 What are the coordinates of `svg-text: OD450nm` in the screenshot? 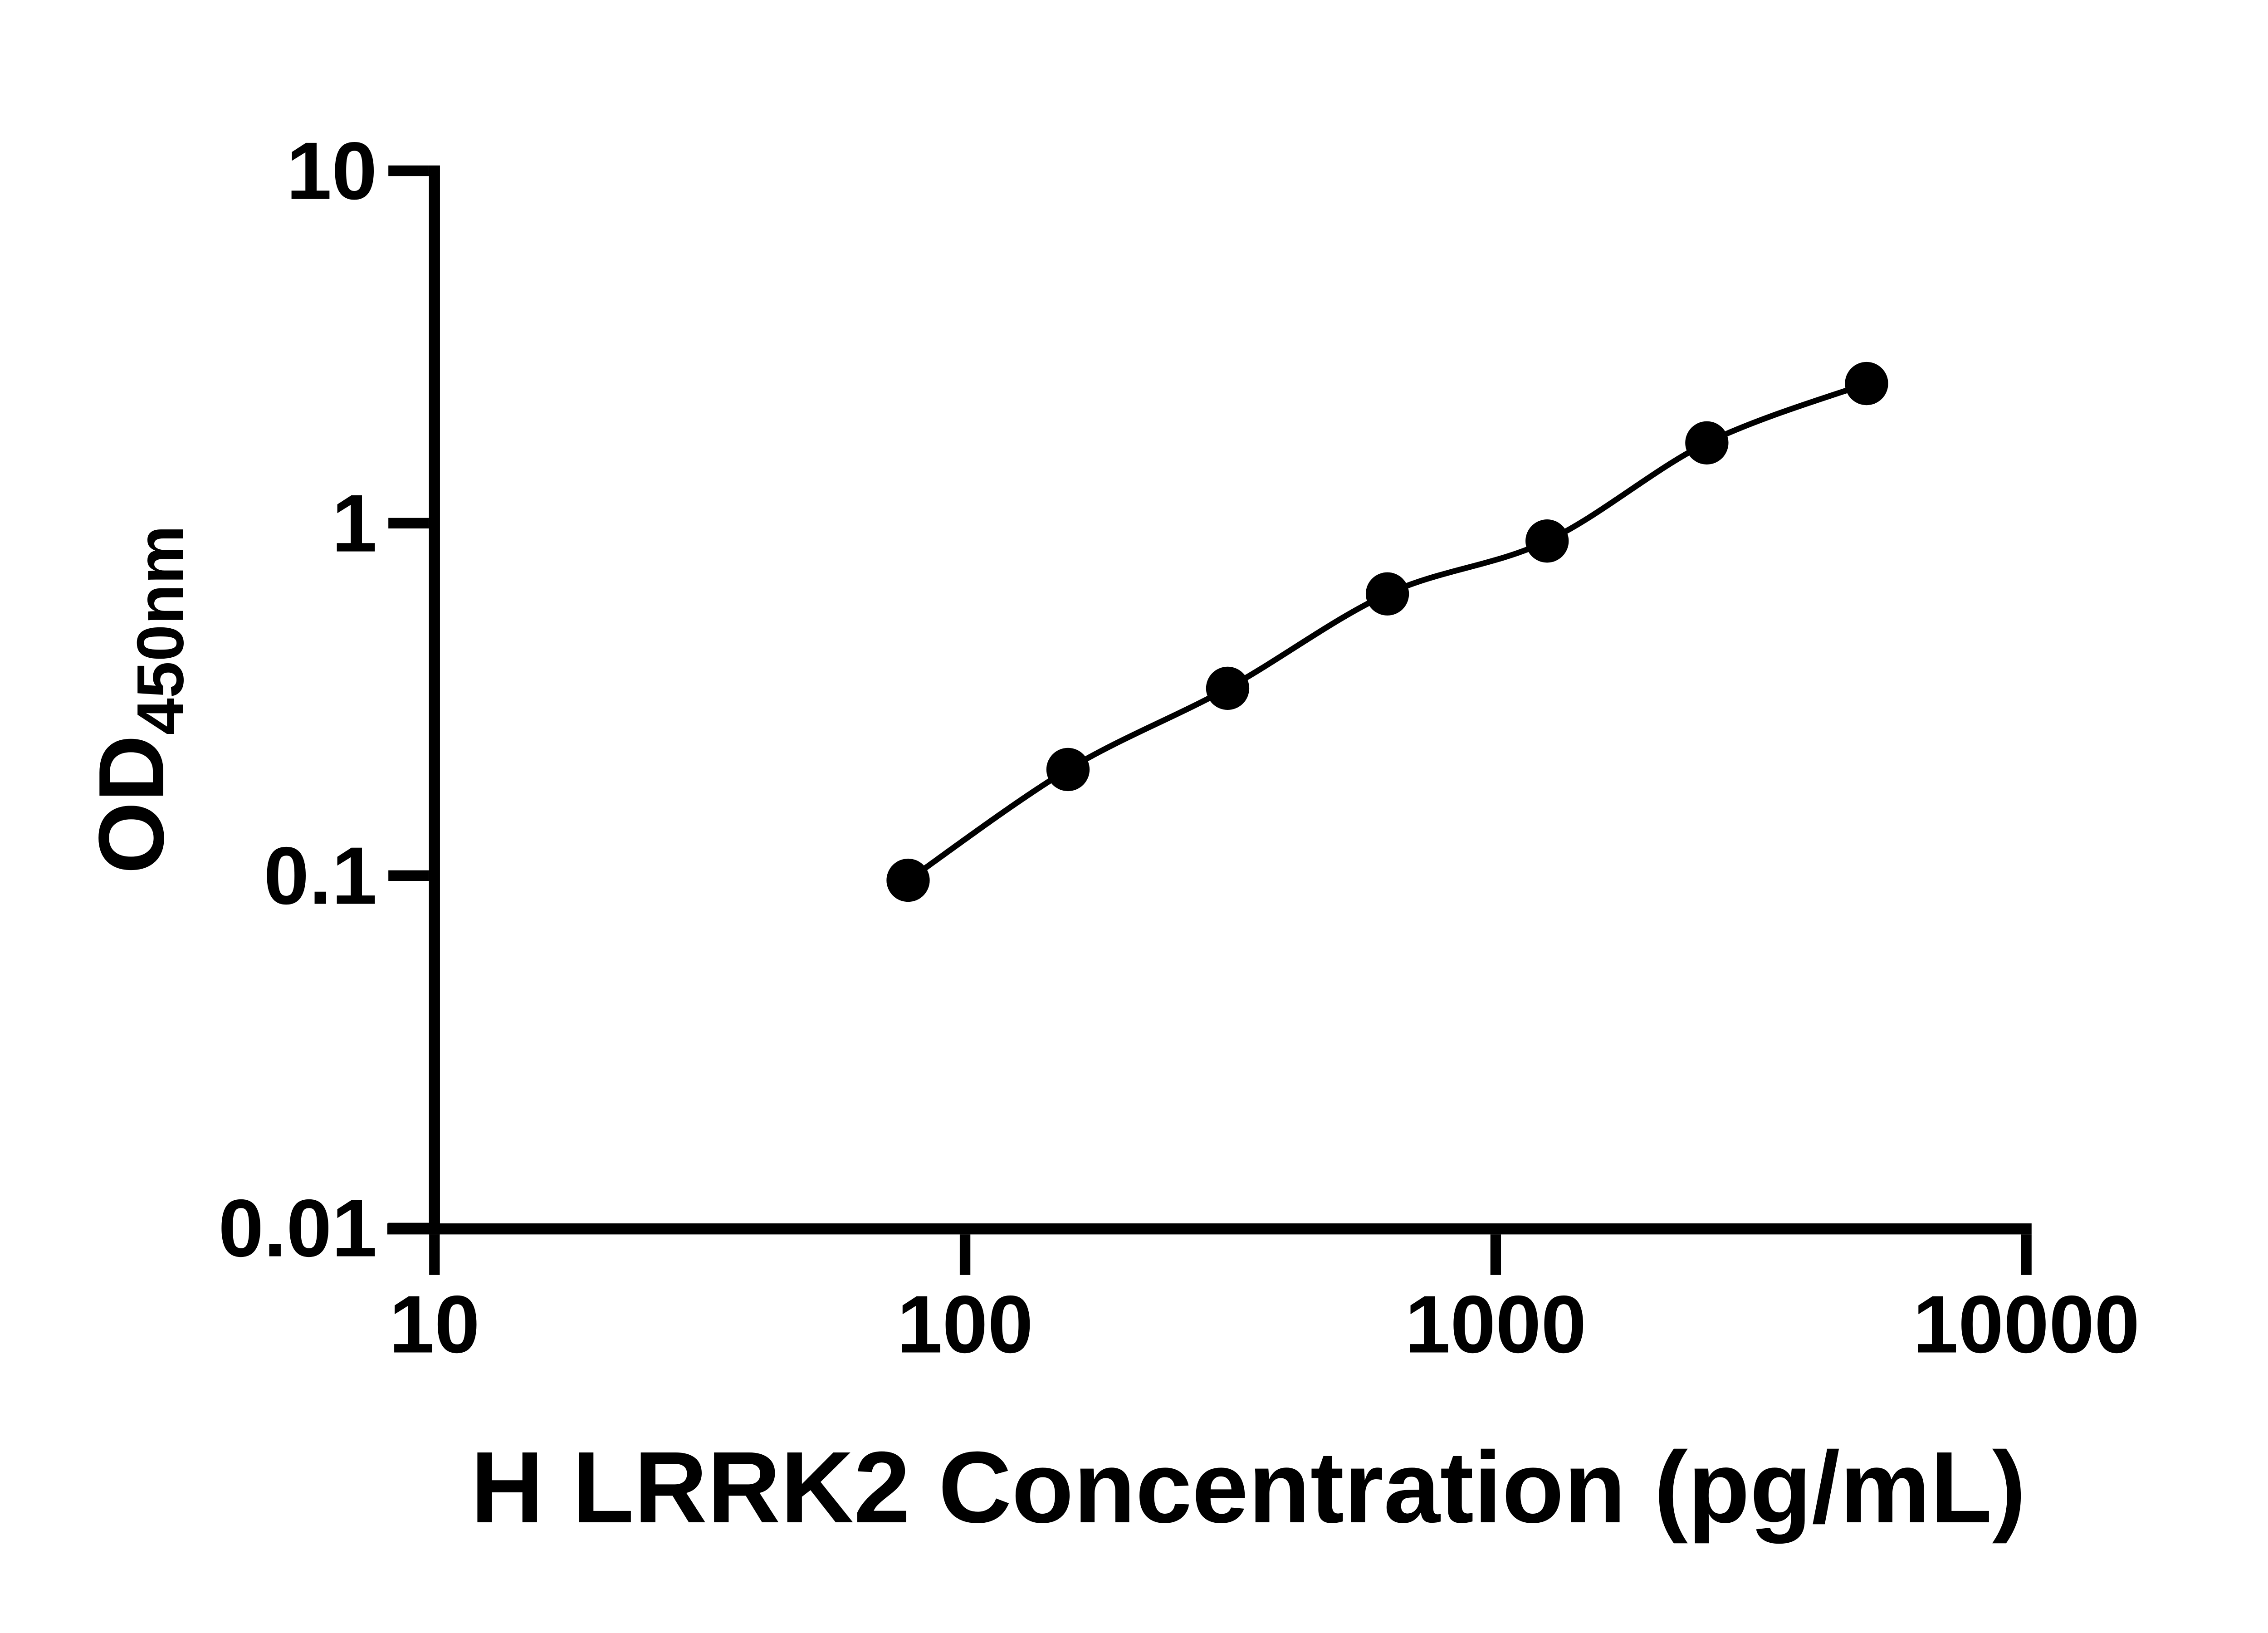 It's located at (139, 699).